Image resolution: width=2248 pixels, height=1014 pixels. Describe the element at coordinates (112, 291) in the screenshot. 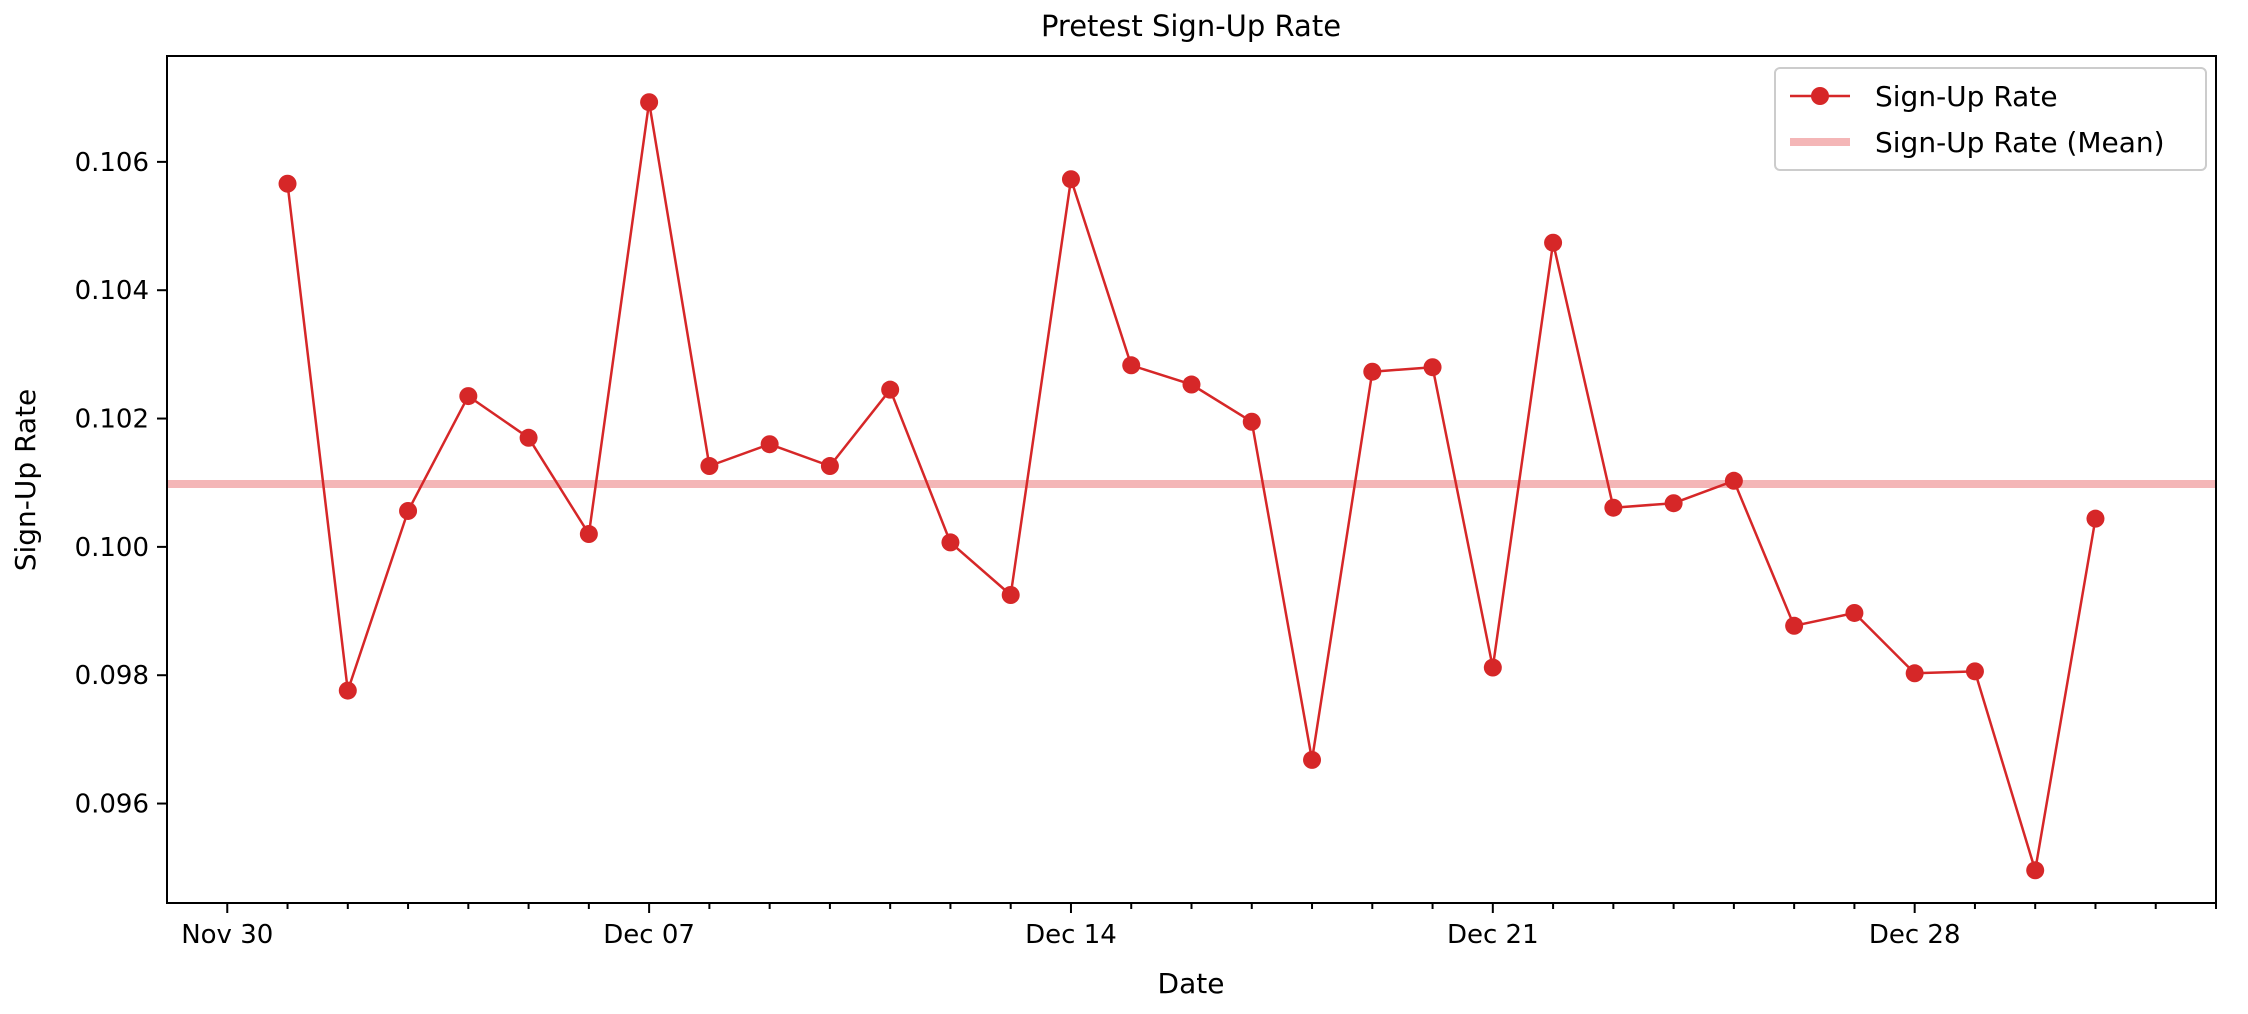

I see `y-tick-label: 0.104` at that location.